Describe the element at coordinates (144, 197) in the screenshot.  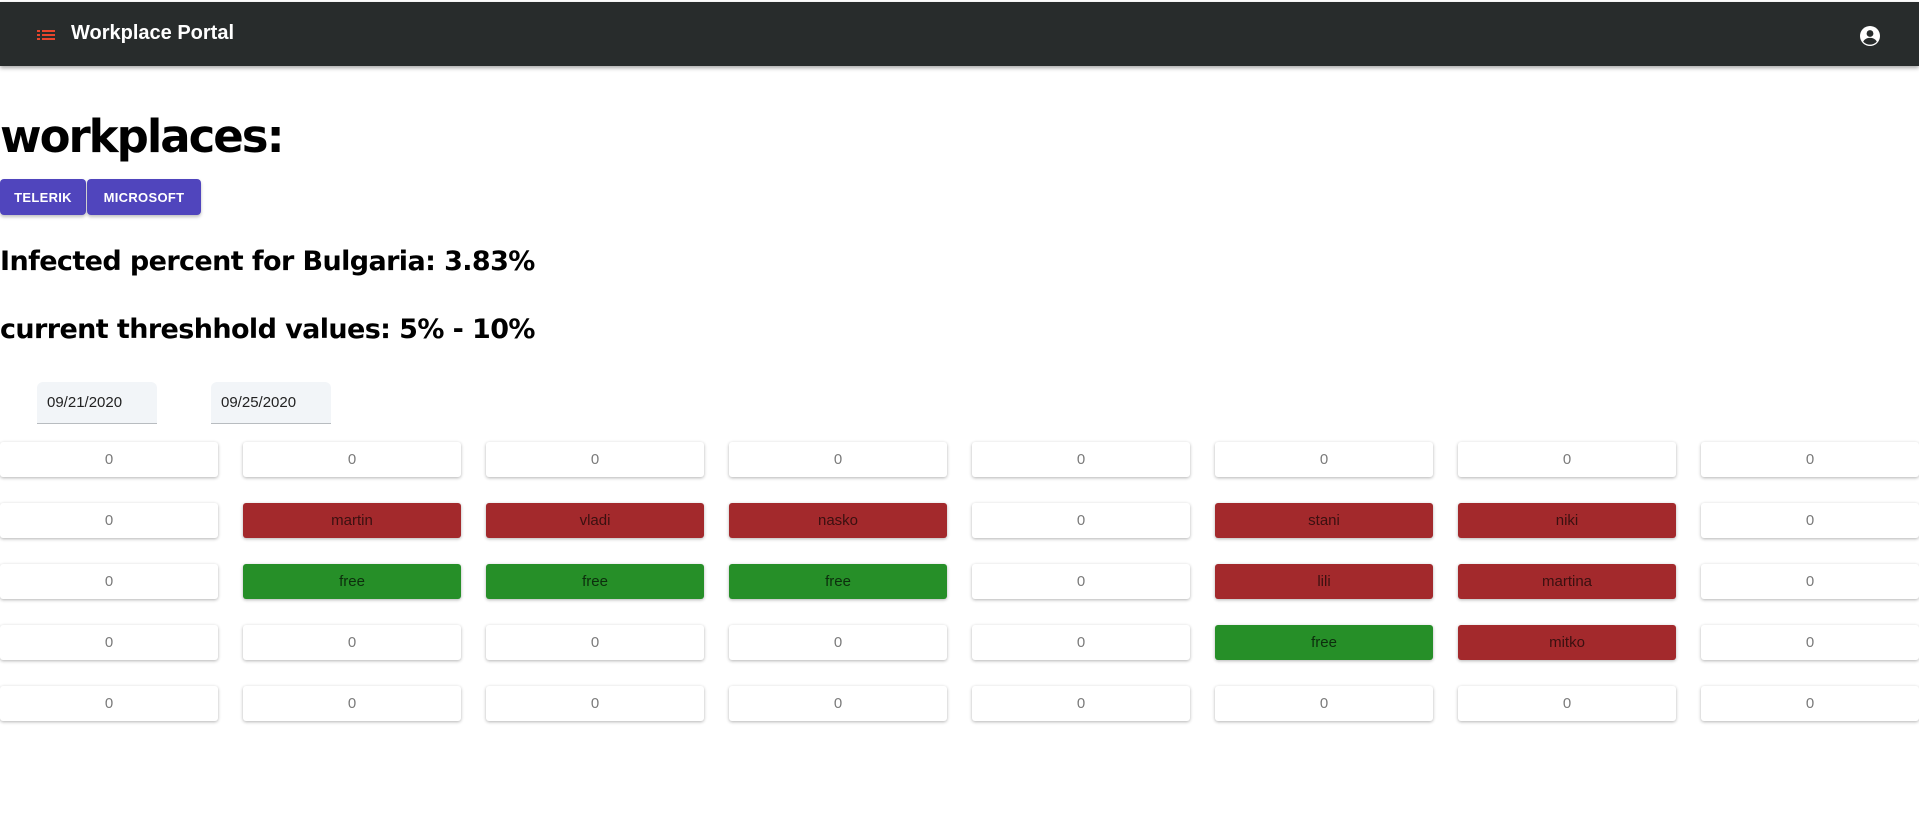
I see `company-button-microsoft: MICROSOFT` at that location.